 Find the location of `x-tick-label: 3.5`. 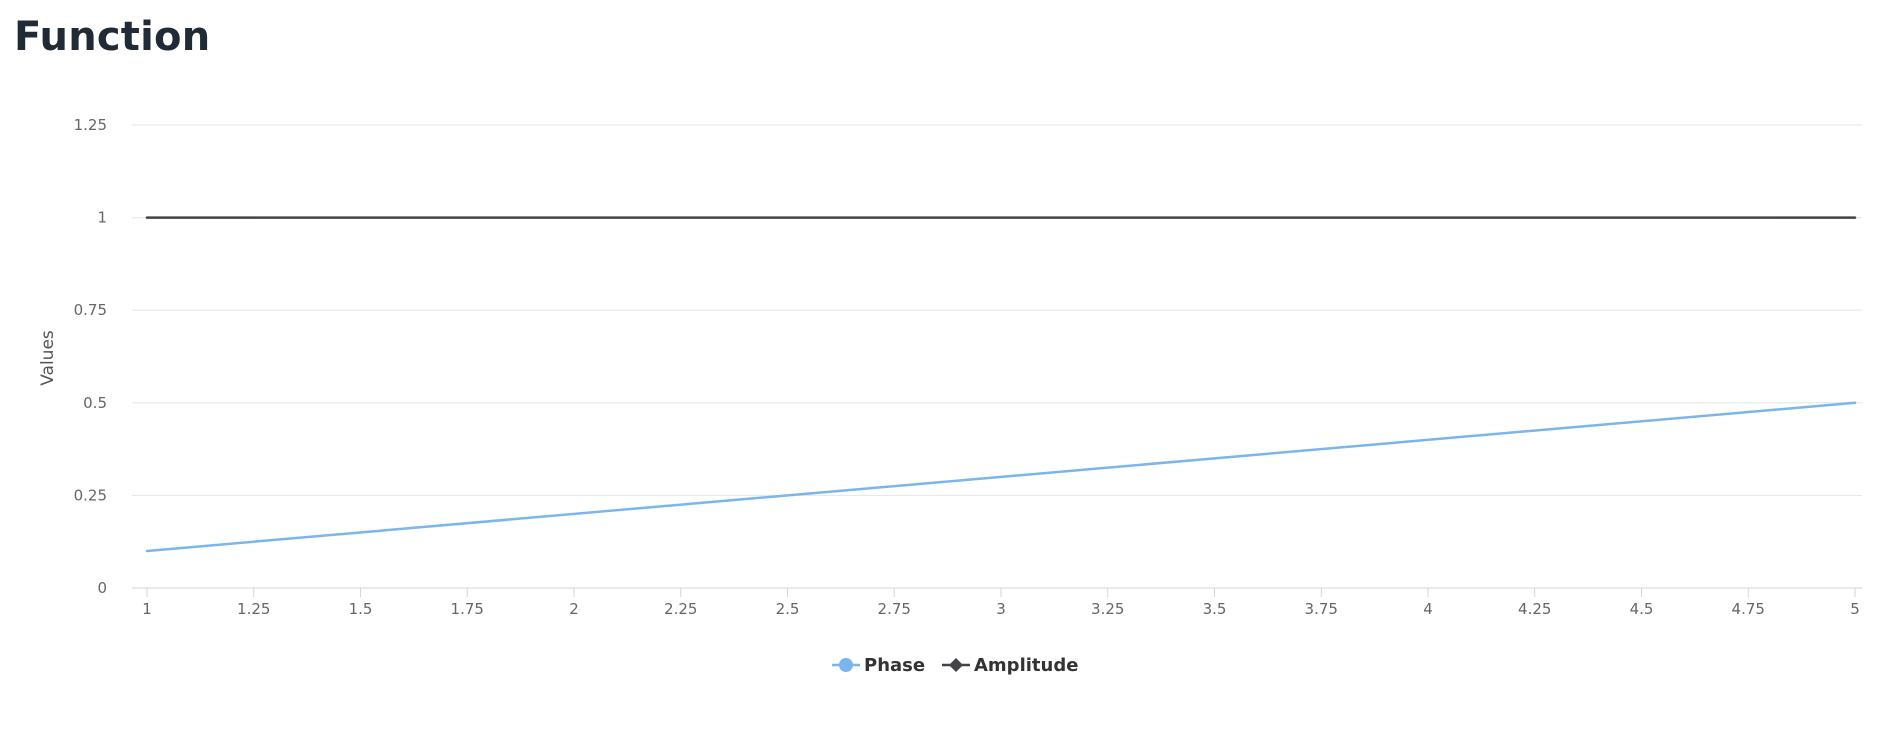

x-tick-label: 3.5 is located at coordinates (1215, 609).